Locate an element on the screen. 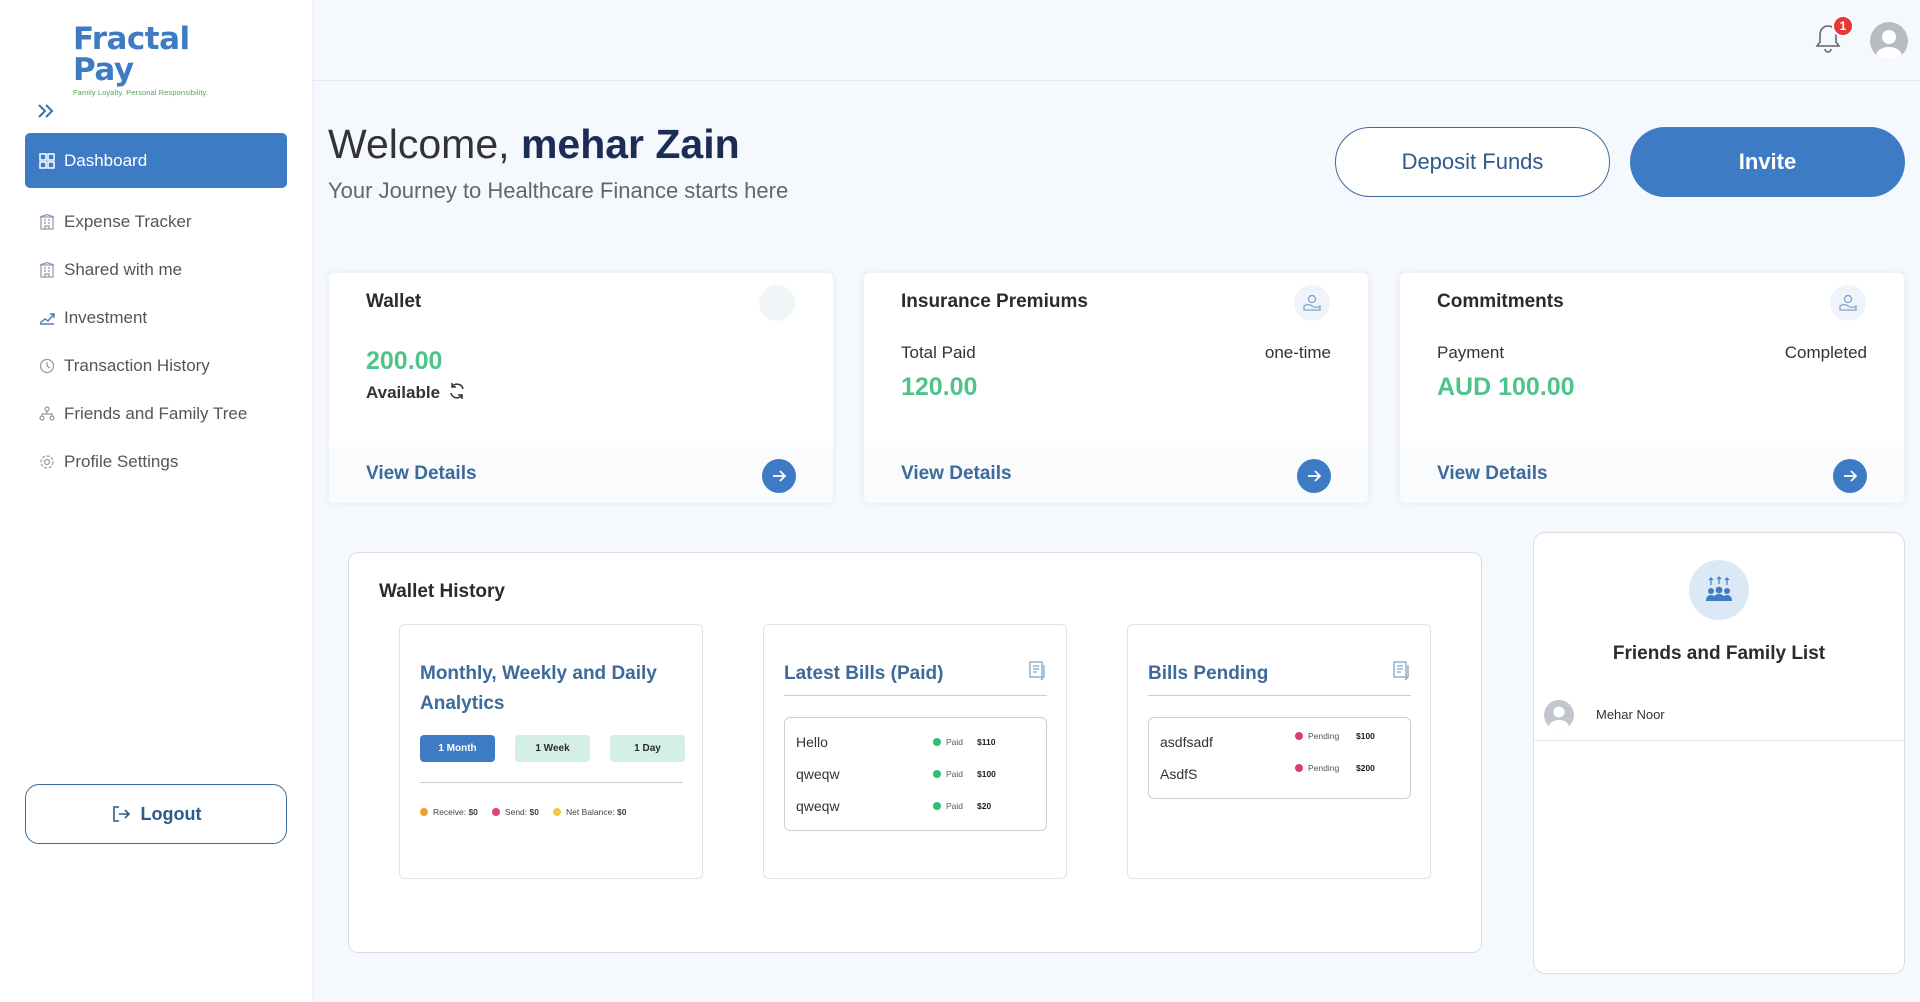 The height and width of the screenshot is (1002, 1920). logout-button: Logout is located at coordinates (156, 814).